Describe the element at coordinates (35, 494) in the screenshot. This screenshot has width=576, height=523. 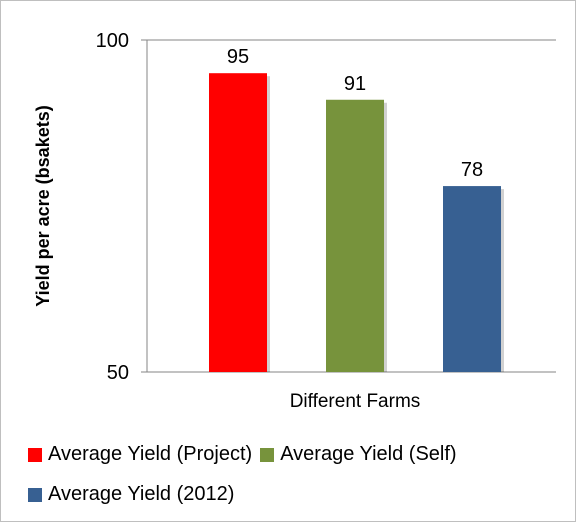
I see `legend-swatch-2012` at that location.